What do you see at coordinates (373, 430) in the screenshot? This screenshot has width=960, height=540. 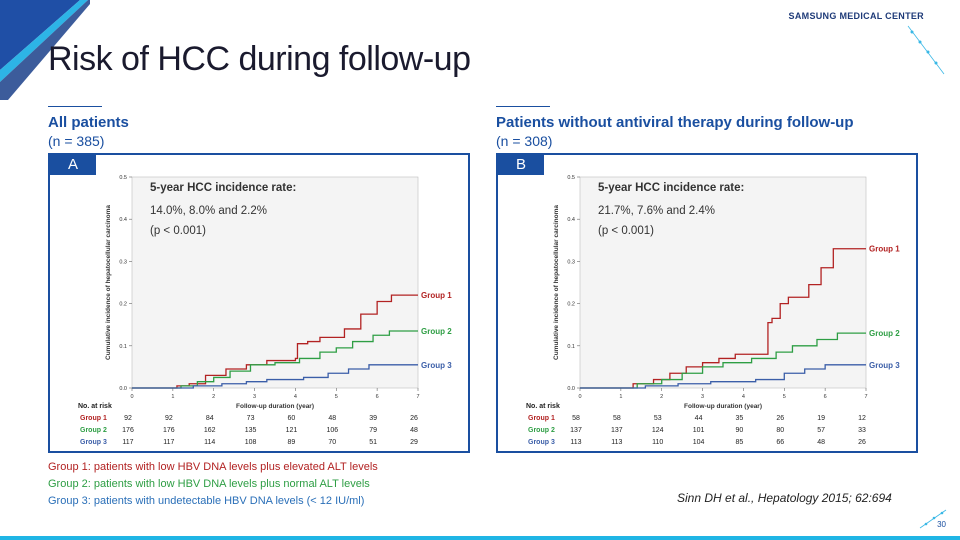 I see `risk-cell: 79` at bounding box center [373, 430].